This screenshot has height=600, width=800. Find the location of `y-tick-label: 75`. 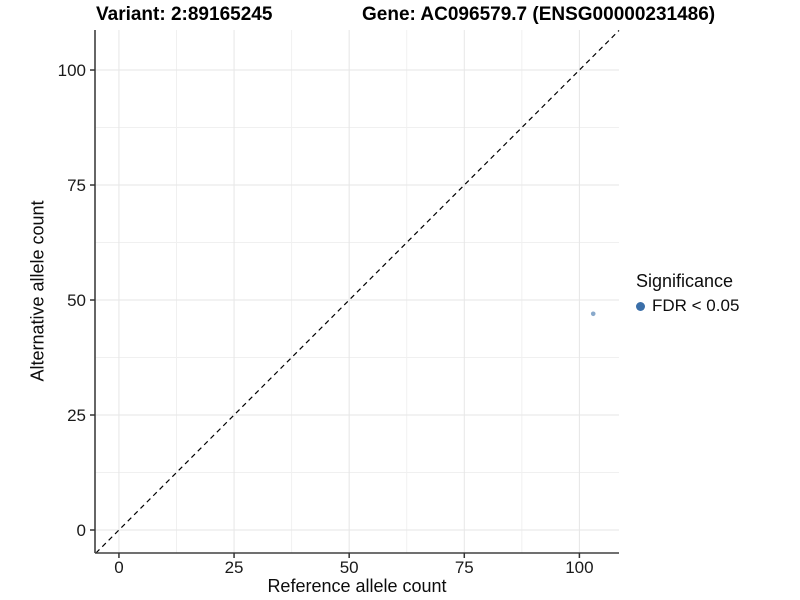

y-tick-label: 75 is located at coordinates (76, 185).